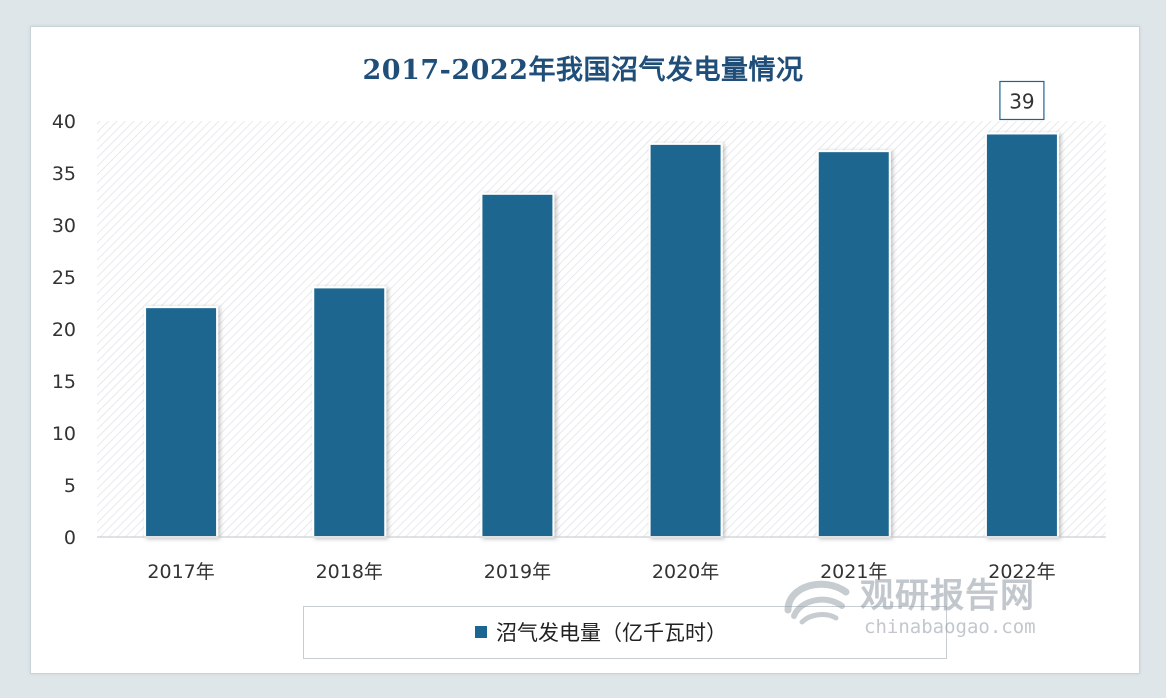 This screenshot has height=698, width=1166. I want to click on data-label: 39, so click(1021, 101).